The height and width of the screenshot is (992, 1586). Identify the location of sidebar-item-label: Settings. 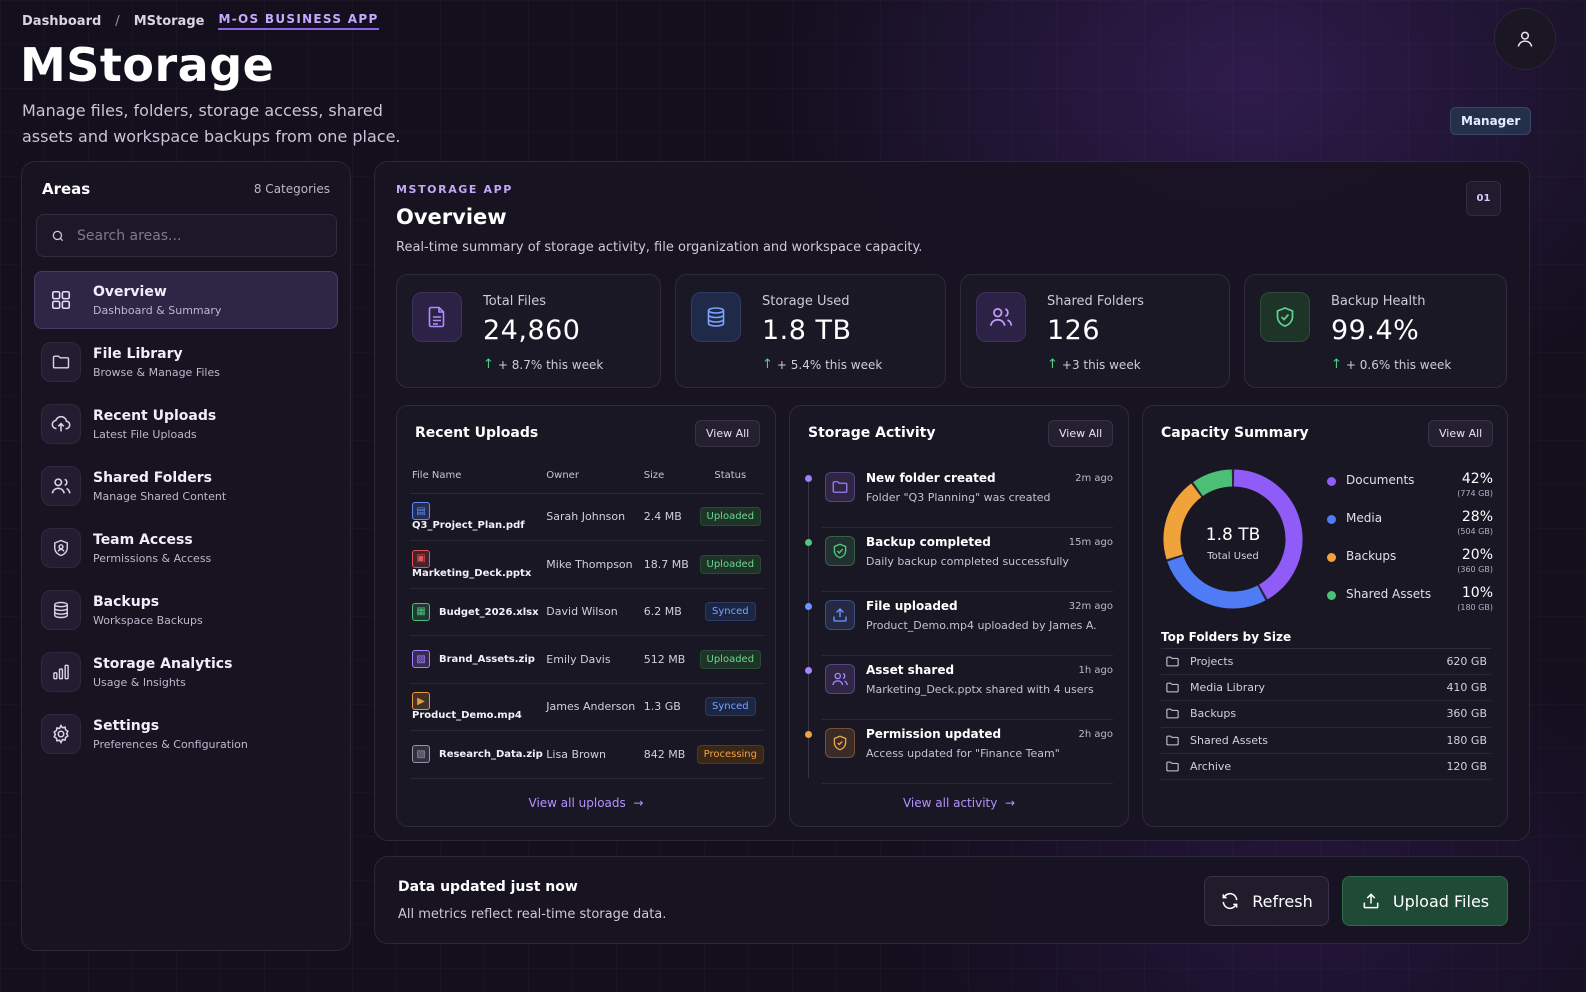
(126, 725).